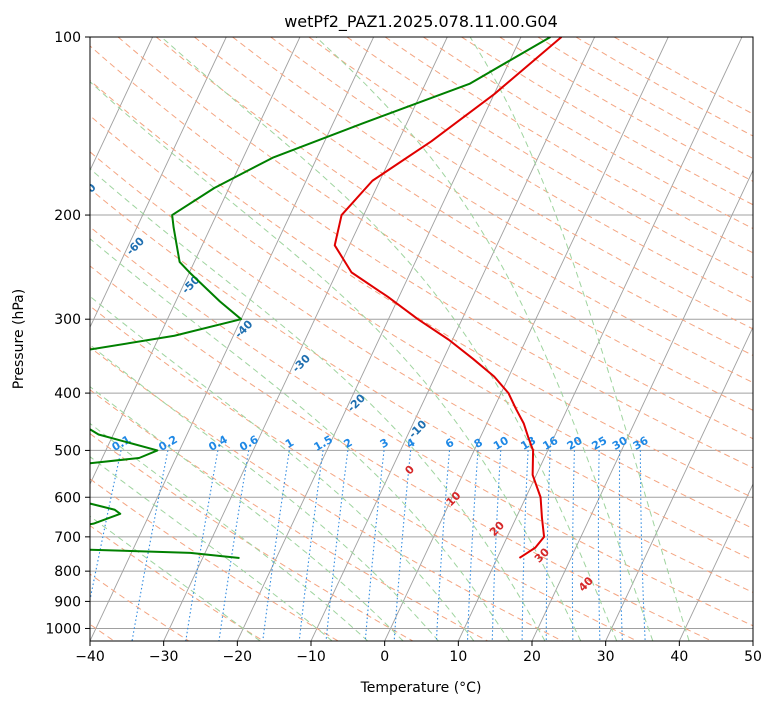 The width and height of the screenshot is (775, 708). I want to click on dry-adiabat-label: -70, so click(86, 192).